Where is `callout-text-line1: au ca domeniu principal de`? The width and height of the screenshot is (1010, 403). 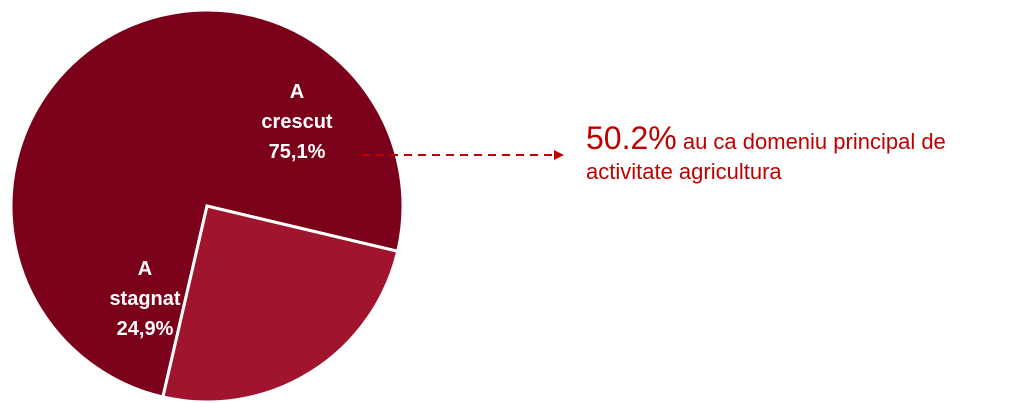
callout-text-line1: au ca domeniu principal de is located at coordinates (811, 141).